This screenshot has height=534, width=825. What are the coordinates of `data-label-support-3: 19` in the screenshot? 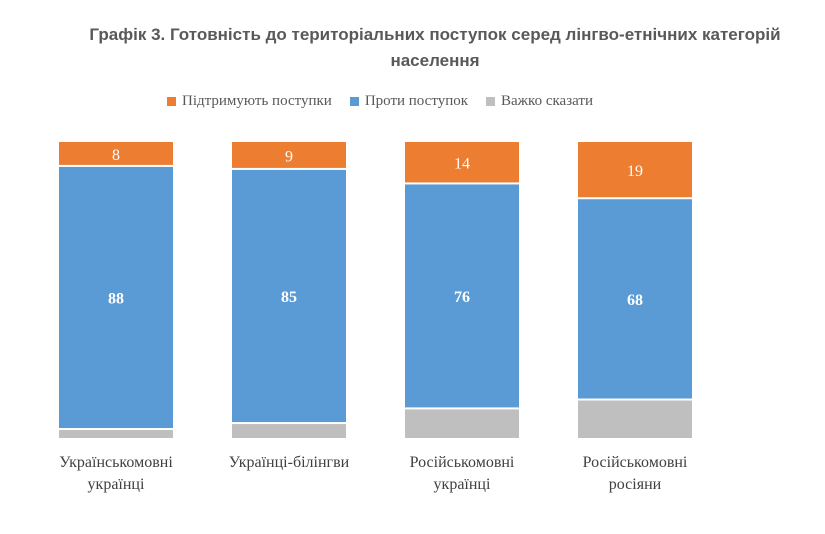 It's located at (635, 171).